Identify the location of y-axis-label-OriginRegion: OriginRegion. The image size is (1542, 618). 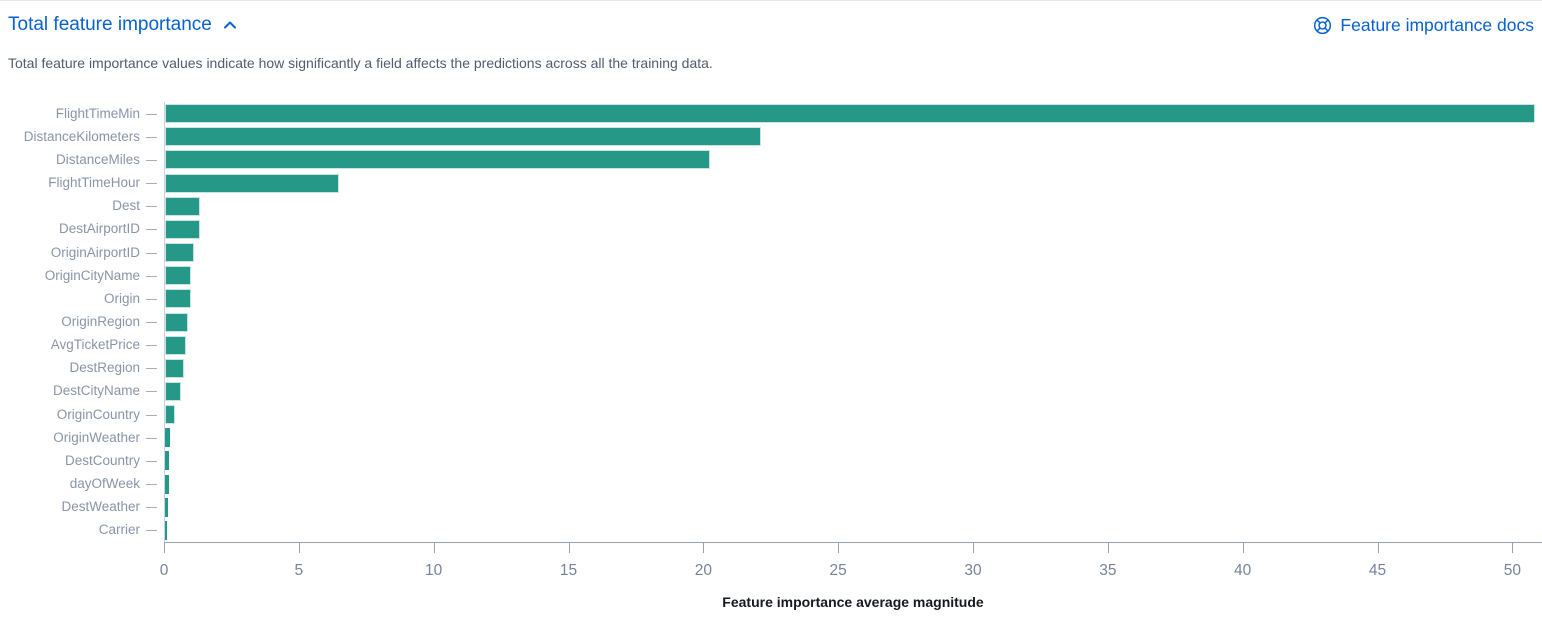
(100, 321).